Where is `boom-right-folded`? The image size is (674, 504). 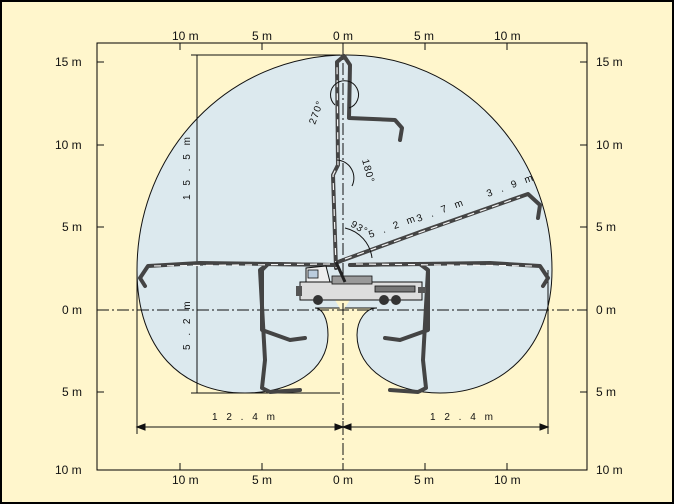 boom-right-folded is located at coordinates (449, 327).